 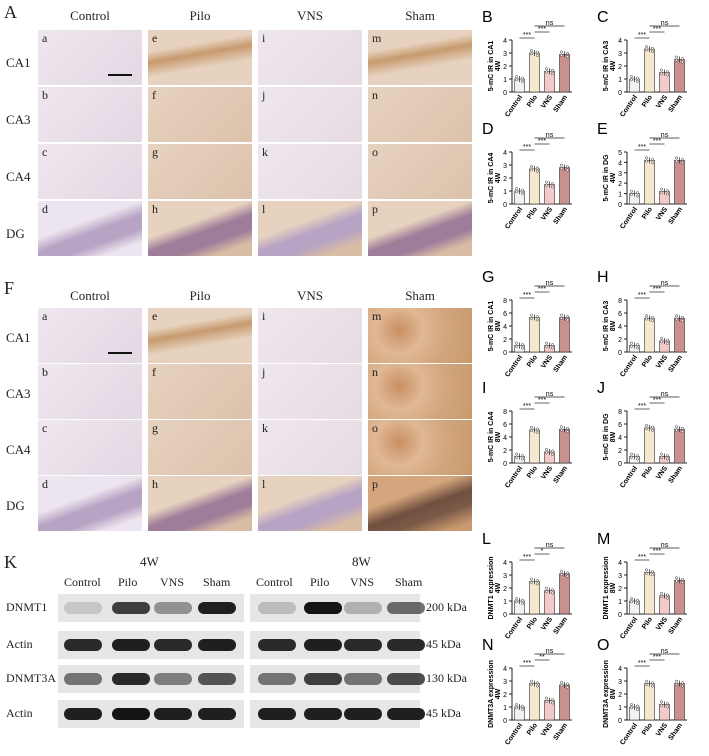 What do you see at coordinates (647, 623) in the screenshot?
I see `x-tick-label-m: Pilo` at bounding box center [647, 623].